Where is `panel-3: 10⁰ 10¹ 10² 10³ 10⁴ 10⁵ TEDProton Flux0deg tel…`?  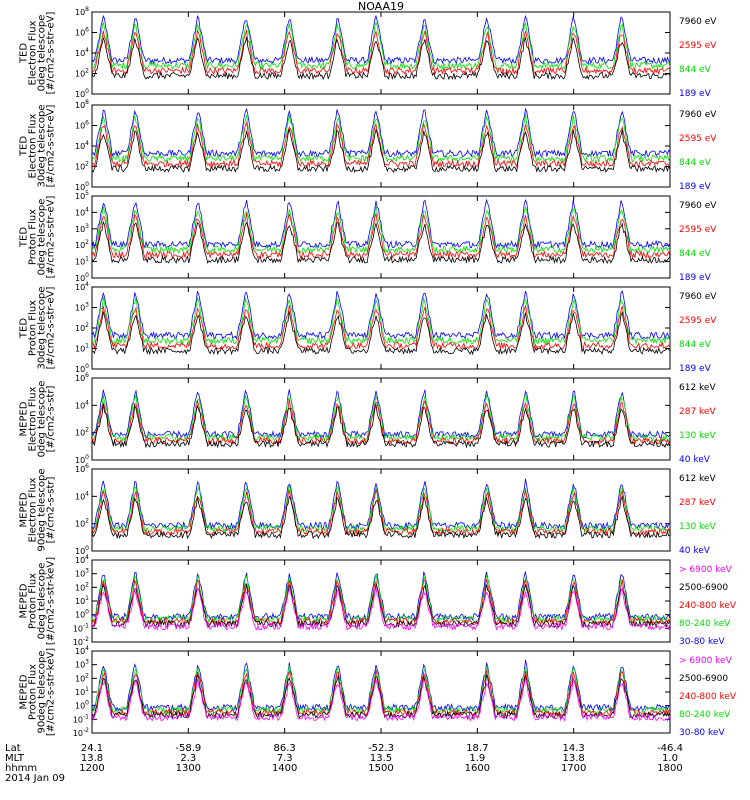 panel-3: 10⁰ 10¹ 10² 10³ 10⁴ 10⁵ TEDProton Flux0deg tel… is located at coordinates (368, 236).